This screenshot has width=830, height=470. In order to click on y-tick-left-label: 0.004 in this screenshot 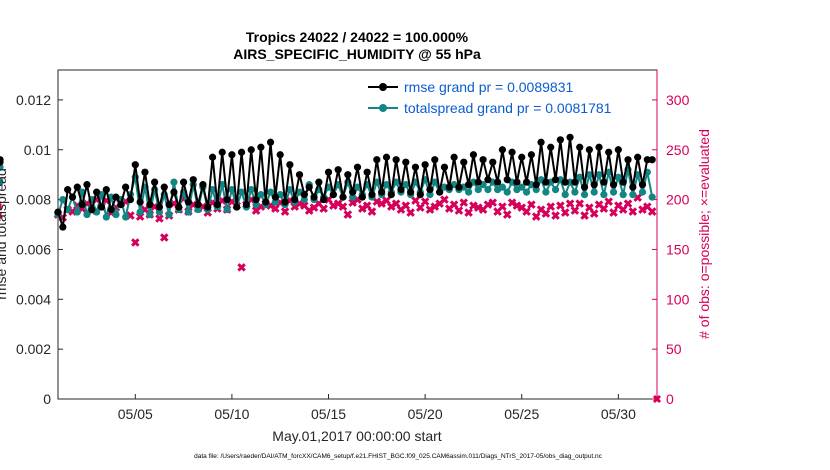, I will do `click(33, 299)`.